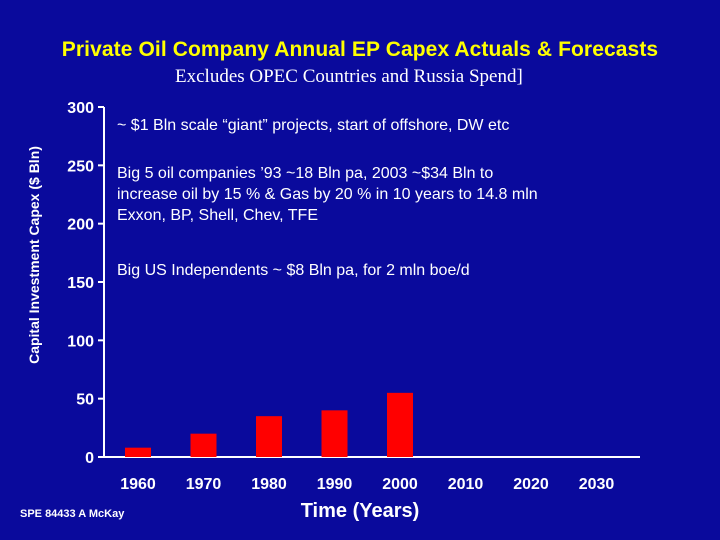 The height and width of the screenshot is (540, 720). I want to click on x-tick-label: 2000, so click(400, 484).